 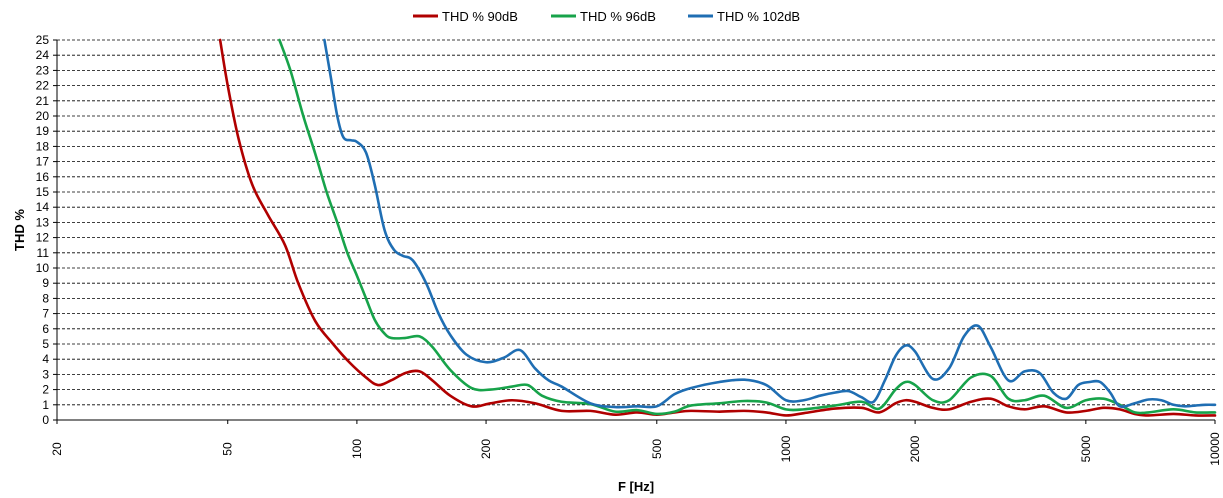 I want to click on y-tick-label: 13, so click(x=43, y=222).